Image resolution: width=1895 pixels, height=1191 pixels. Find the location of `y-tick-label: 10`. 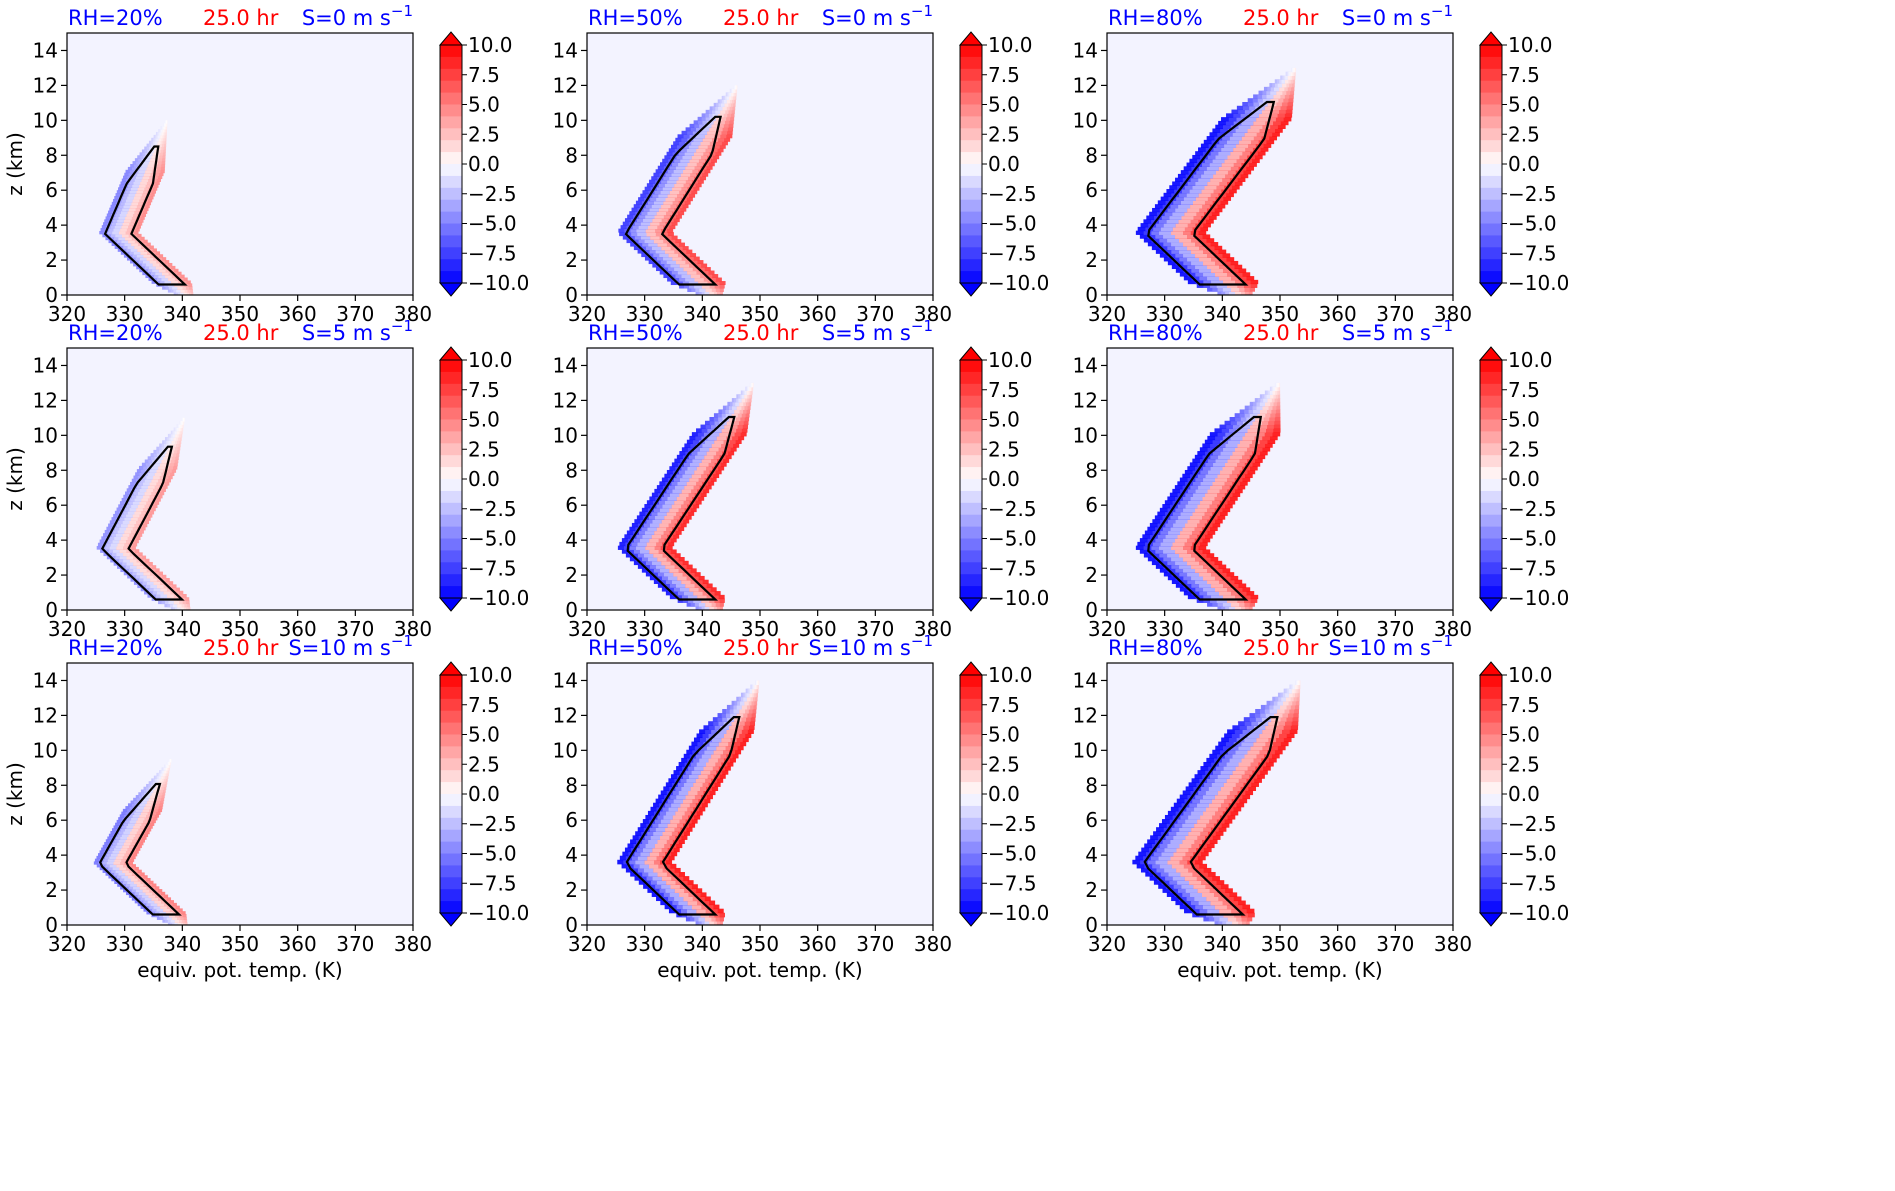

y-tick-label: 10 is located at coordinates (1085, 120).